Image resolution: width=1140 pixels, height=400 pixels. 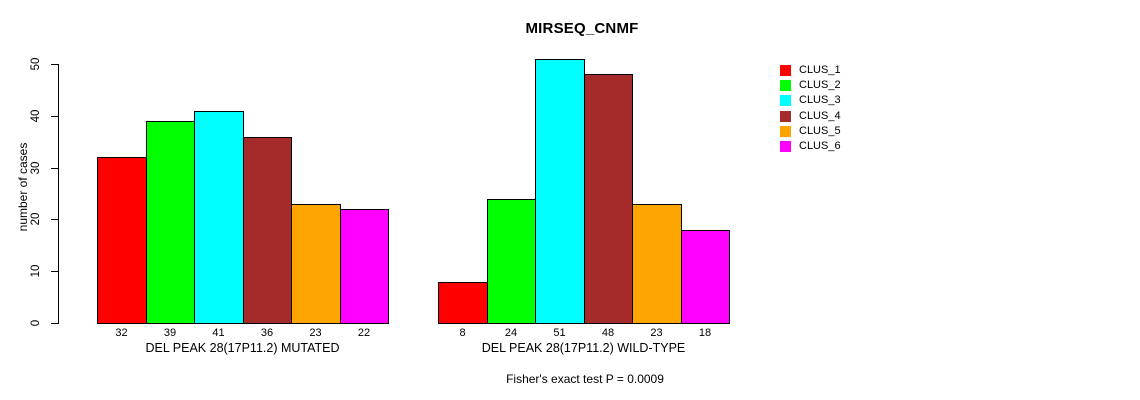 I want to click on legend-item-clus_4: CLUS_4, so click(x=810, y=116).